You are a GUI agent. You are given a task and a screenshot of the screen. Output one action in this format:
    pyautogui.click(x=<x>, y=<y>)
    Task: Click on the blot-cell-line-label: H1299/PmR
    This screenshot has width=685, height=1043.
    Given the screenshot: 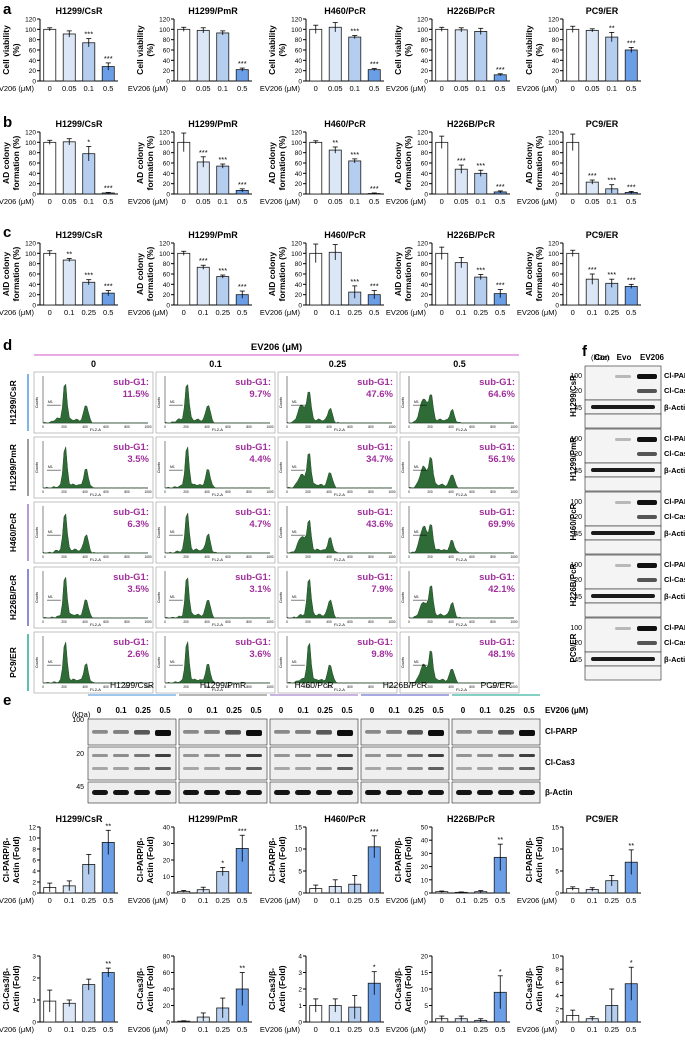 What is the action you would take?
    pyautogui.click(x=573, y=459)
    